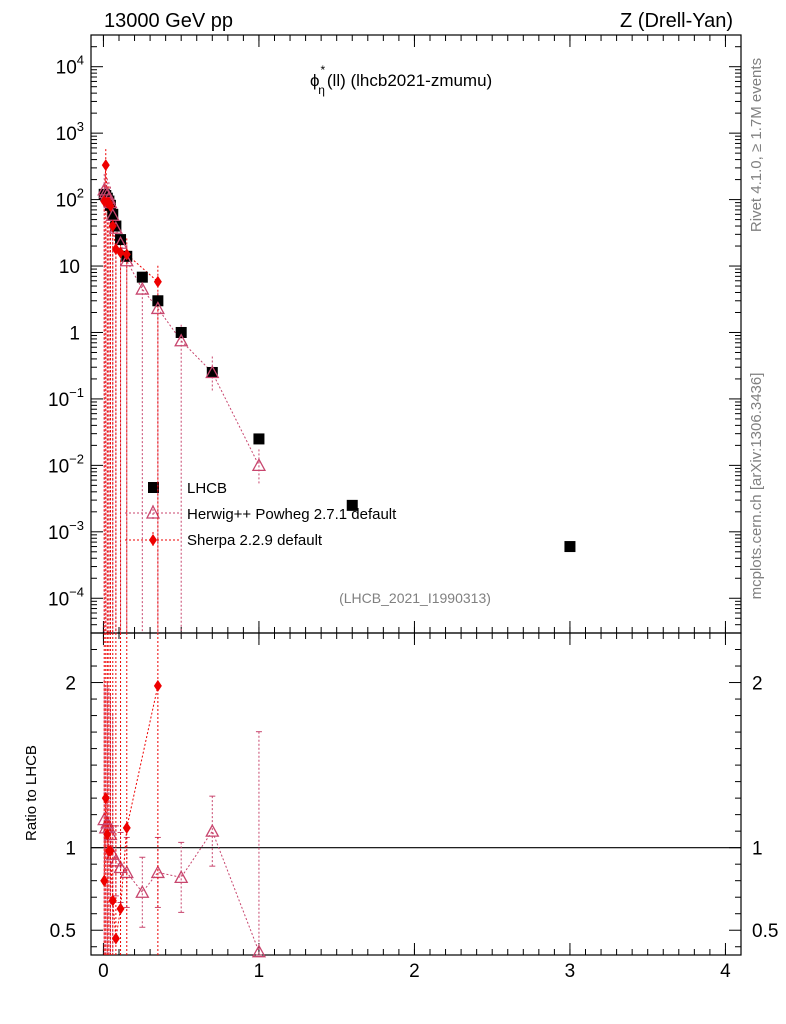  I want to click on legend-lhcb-label: LHCB, so click(207, 488).